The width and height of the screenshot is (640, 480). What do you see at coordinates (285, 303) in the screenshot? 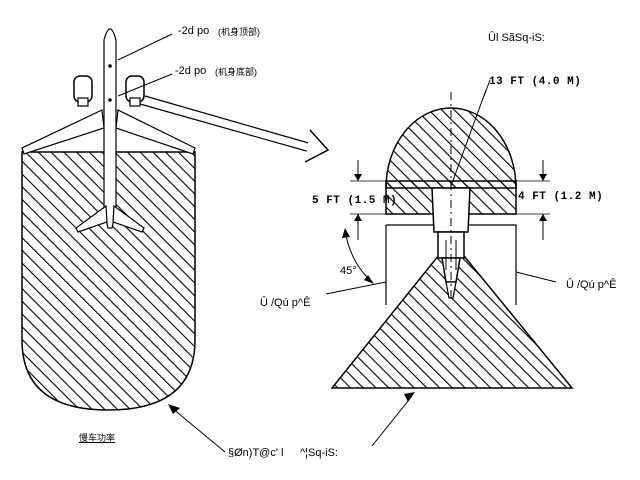
I see `left-zone-label: Û /Qú p^Ê` at bounding box center [285, 303].